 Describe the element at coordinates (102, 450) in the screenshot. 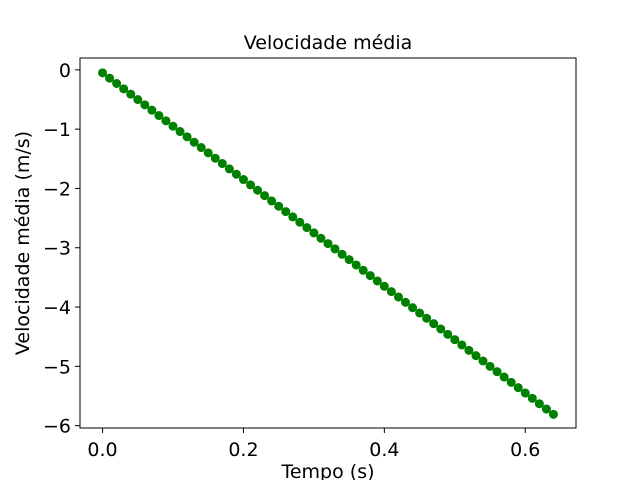

I see `x-tick-label: 0.0` at that location.